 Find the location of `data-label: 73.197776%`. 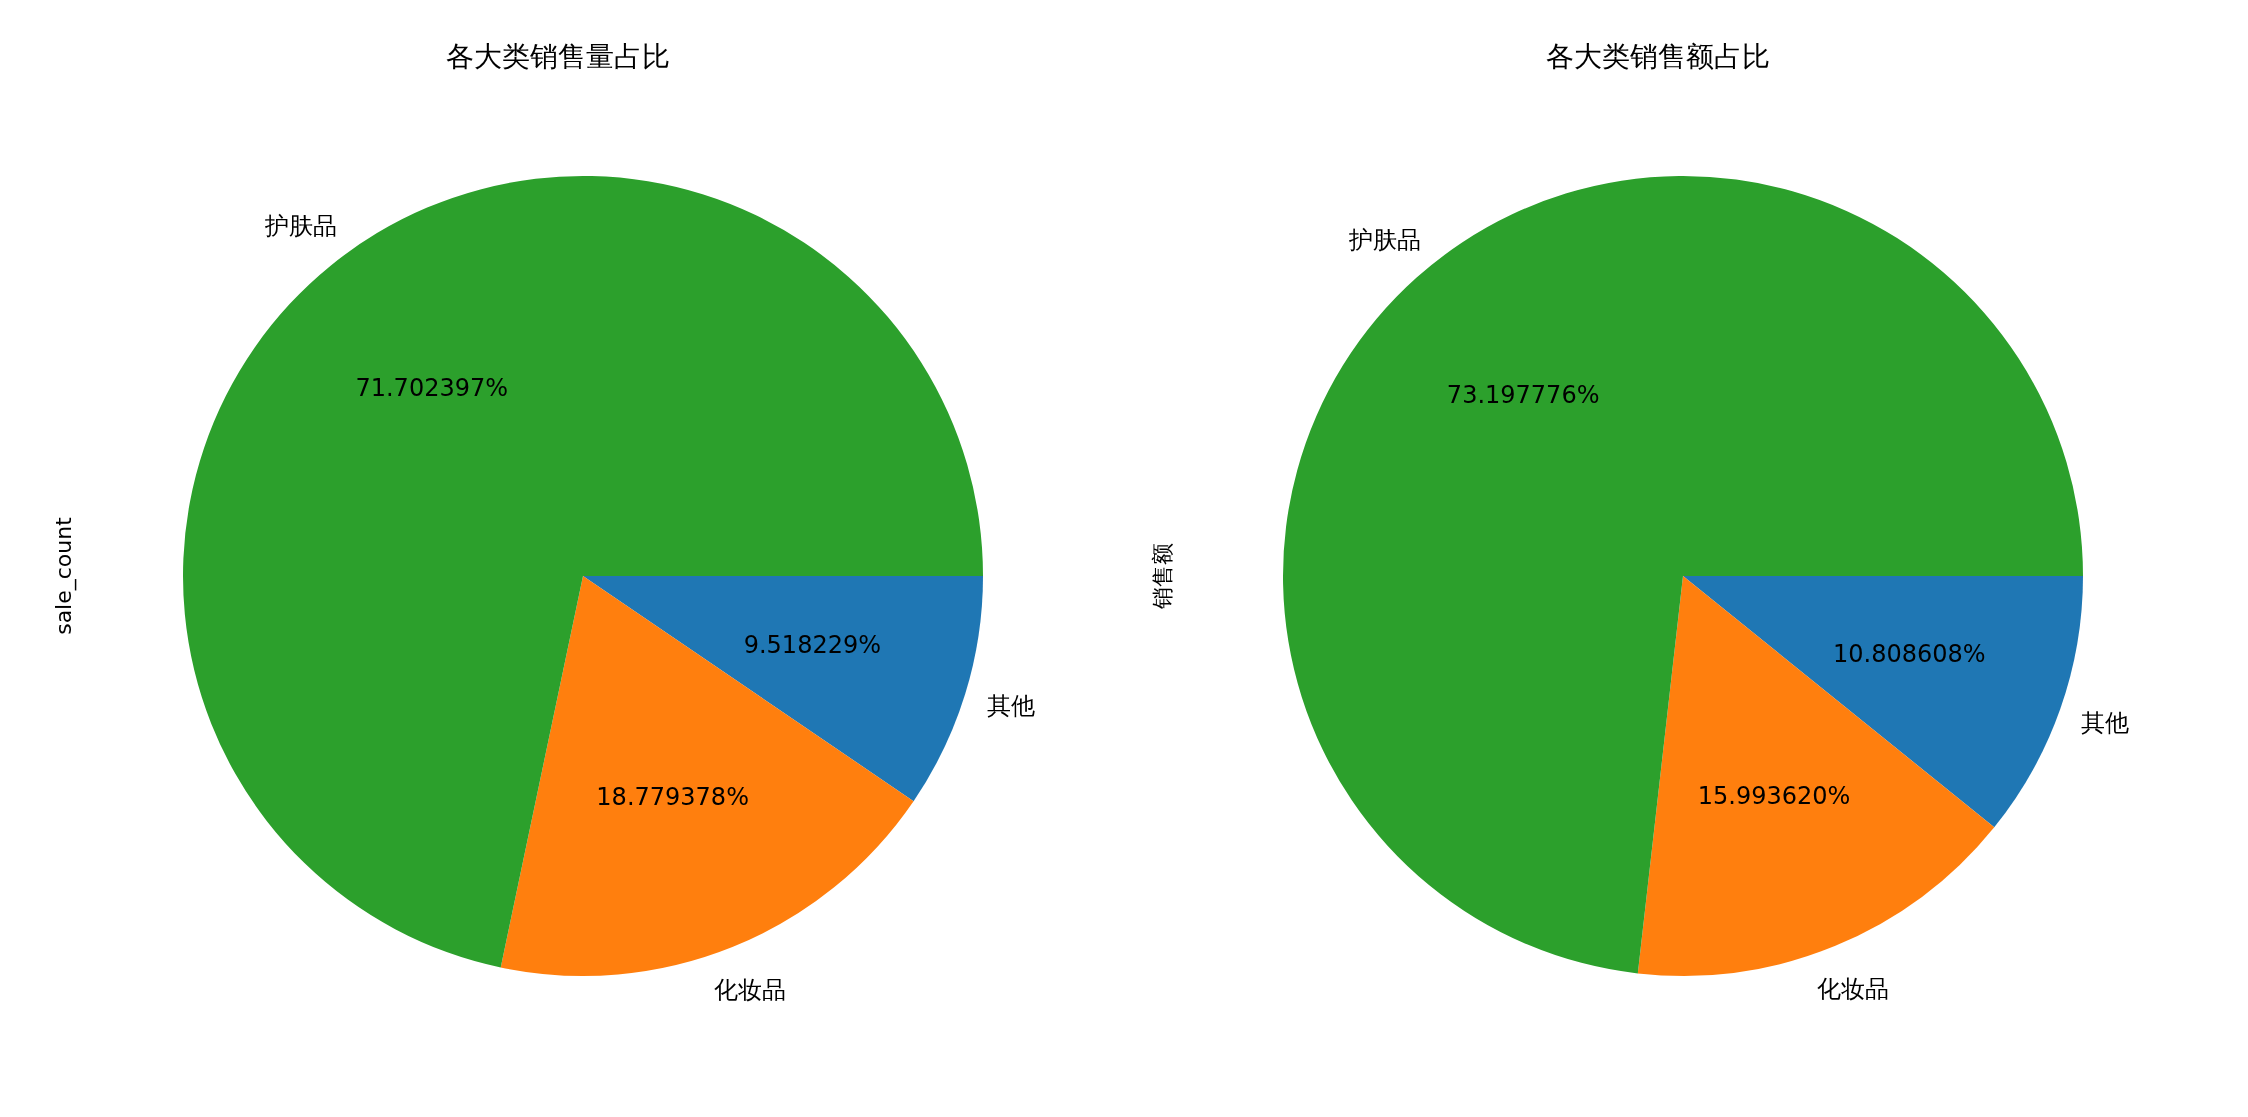

data-label: 73.197776% is located at coordinates (1523, 395).